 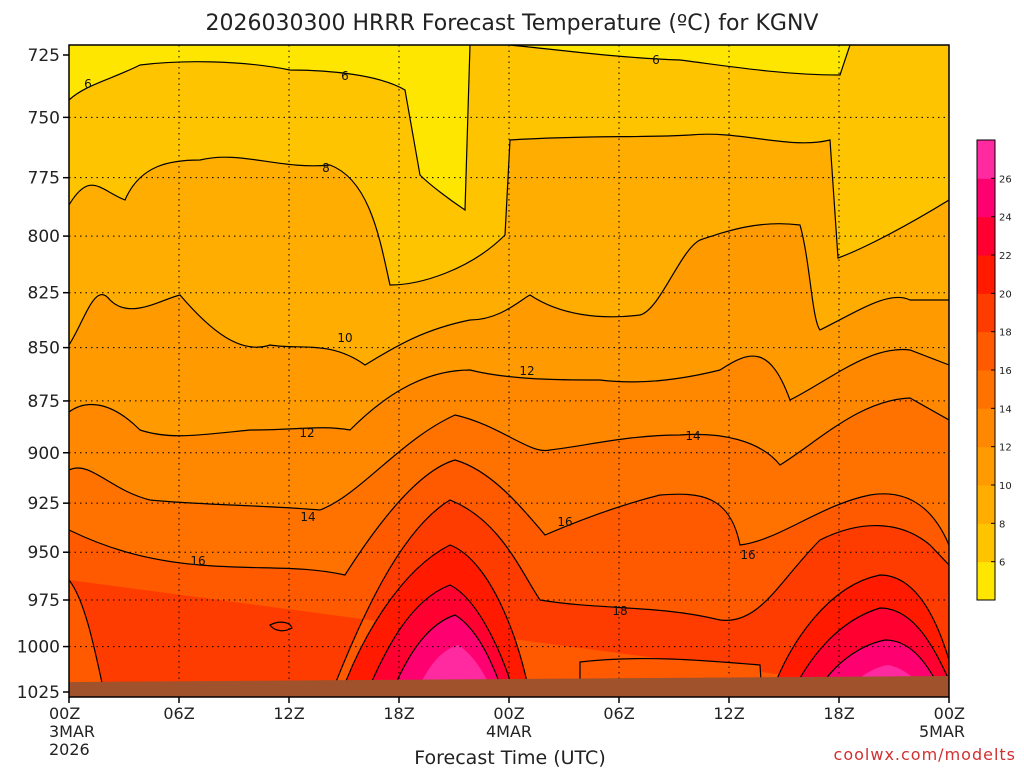 I want to click on credit-text: coolwx.com/modelts, so click(x=925, y=754).